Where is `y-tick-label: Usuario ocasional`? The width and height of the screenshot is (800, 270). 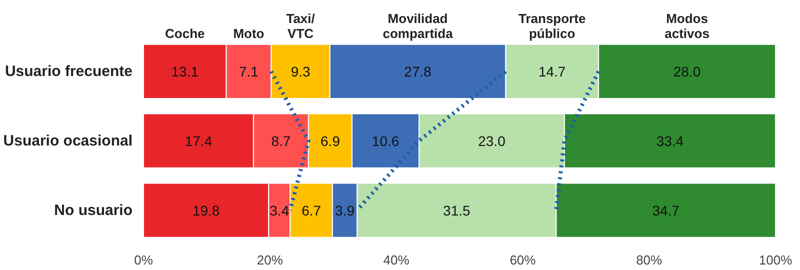
y-tick-label: Usuario ocasional is located at coordinates (68, 141).